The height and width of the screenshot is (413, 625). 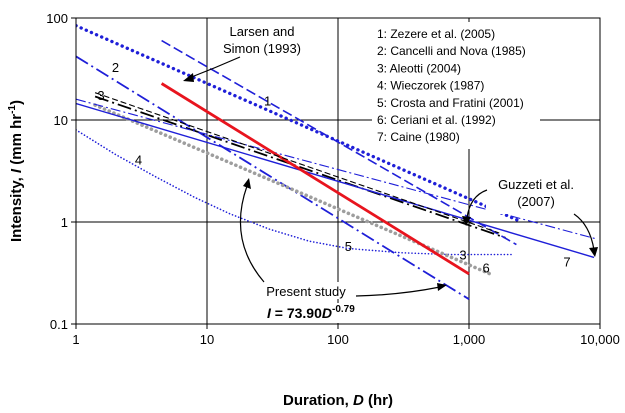 What do you see at coordinates (61, 120) in the screenshot?
I see `y-tick-label: 10` at bounding box center [61, 120].